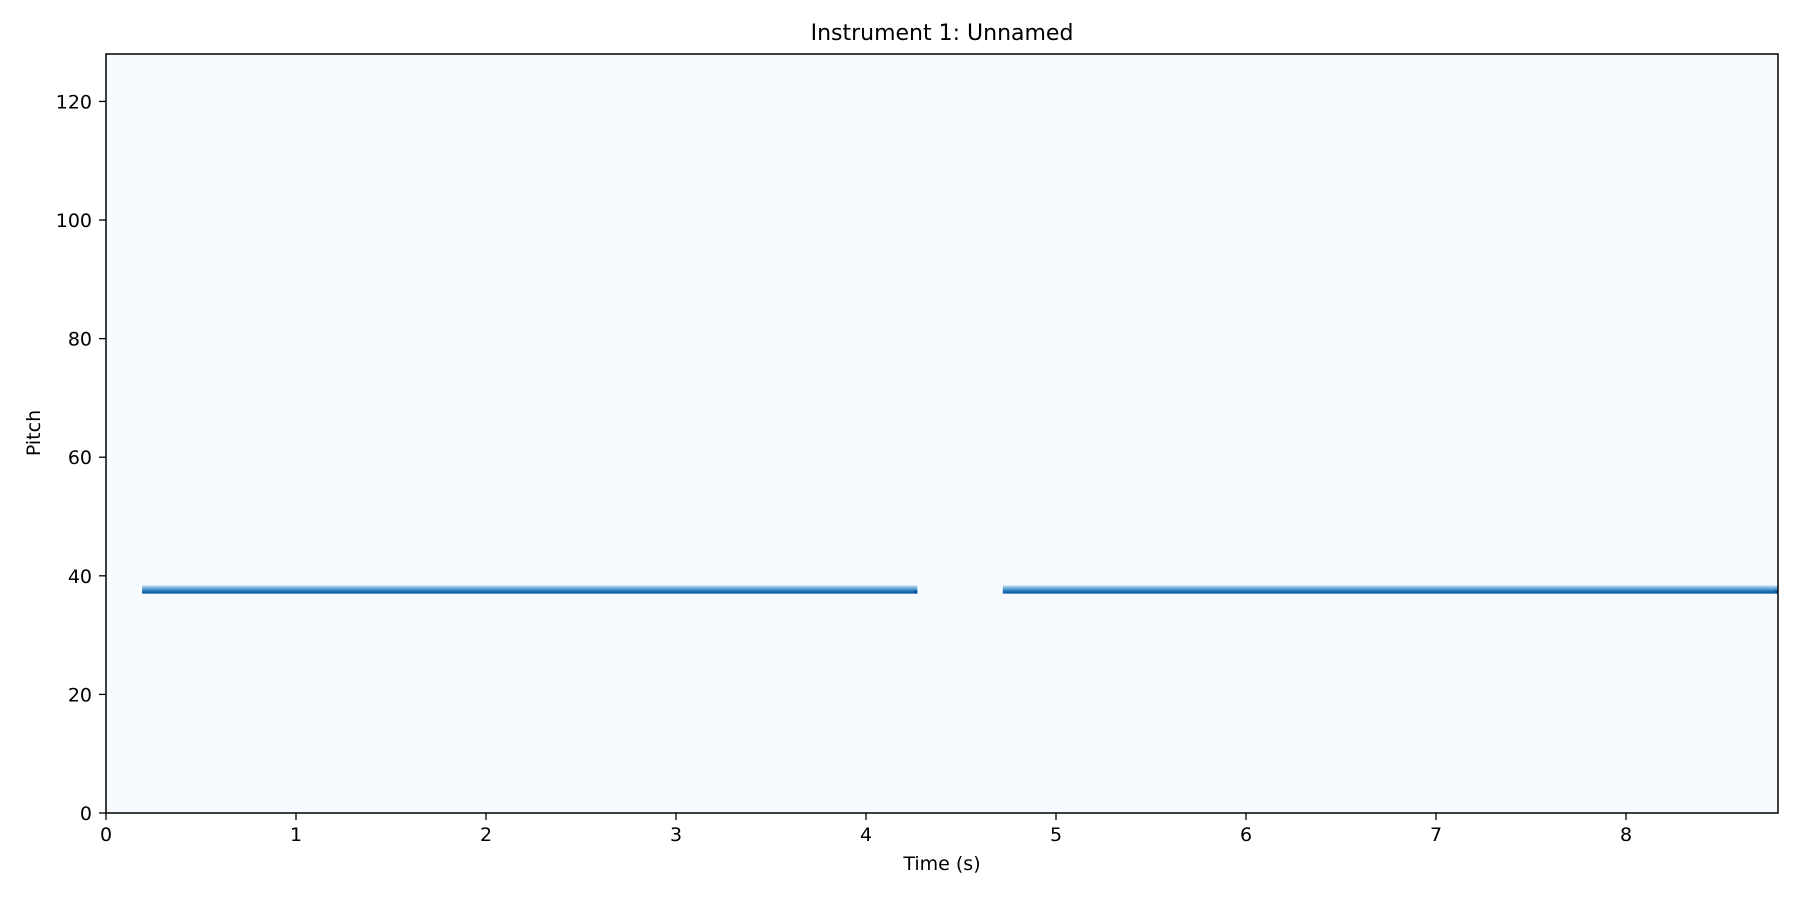 The image size is (1800, 904). What do you see at coordinates (74, 102) in the screenshot?
I see `y-tick-label-120: 120` at bounding box center [74, 102].